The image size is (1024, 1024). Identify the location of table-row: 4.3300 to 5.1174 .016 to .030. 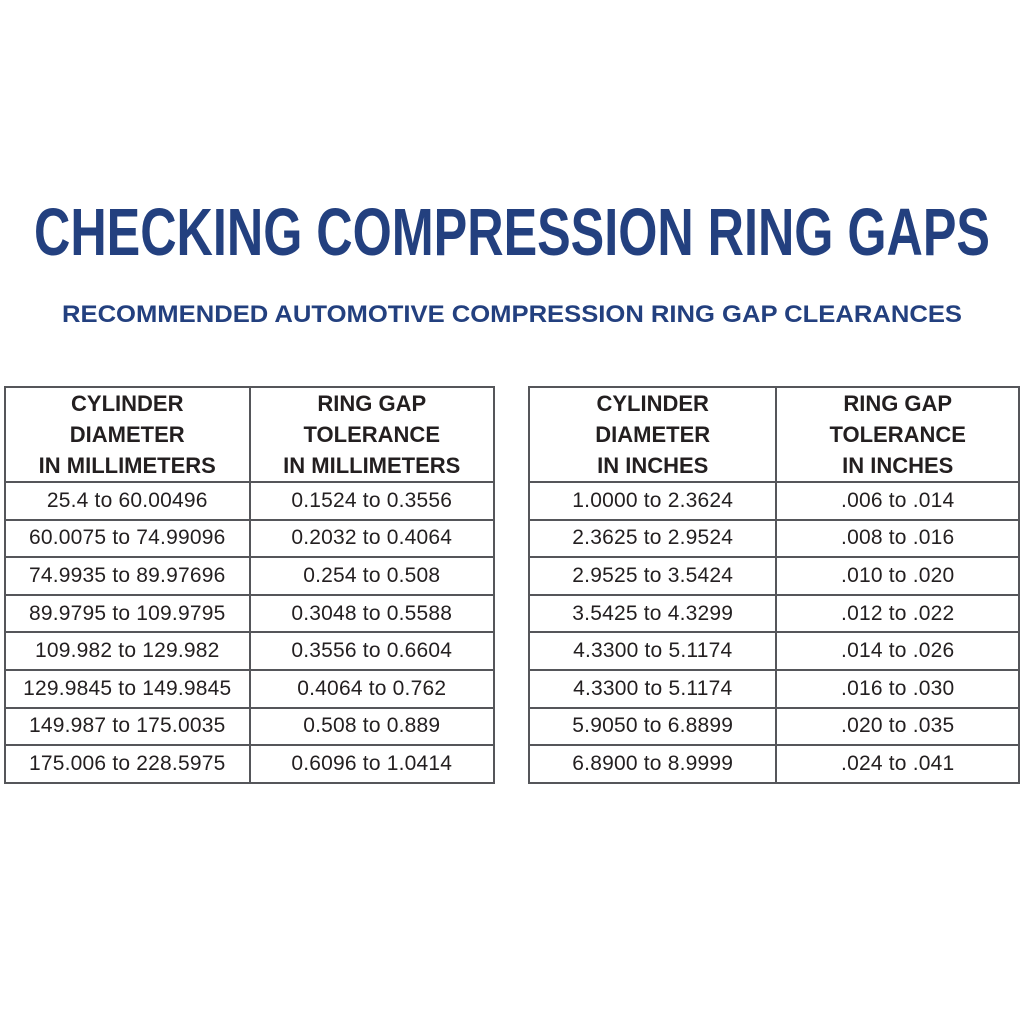
(773, 688).